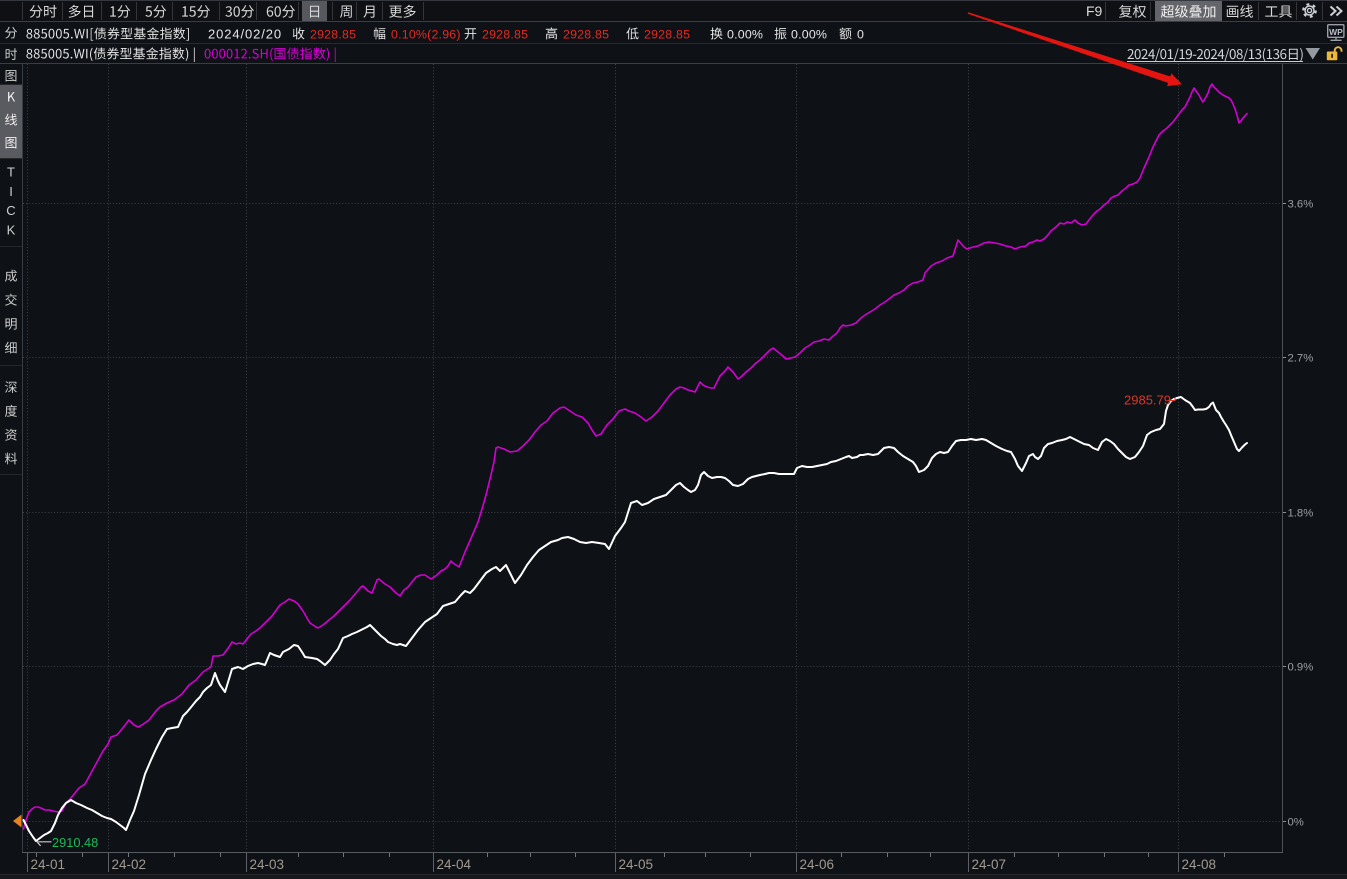 The height and width of the screenshot is (879, 1347). I want to click on svg-text: 24-06, so click(817, 864).